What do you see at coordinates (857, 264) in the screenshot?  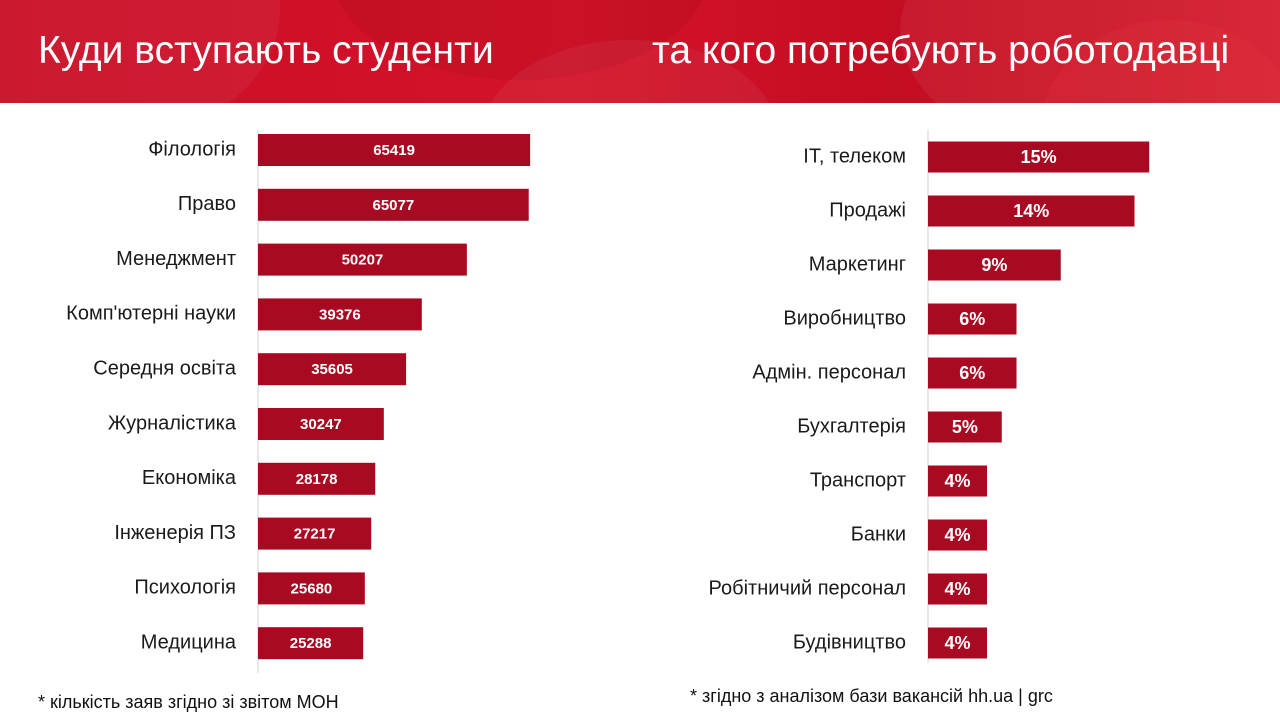 I see `category-label-маркетинг: Маркетинг` at bounding box center [857, 264].